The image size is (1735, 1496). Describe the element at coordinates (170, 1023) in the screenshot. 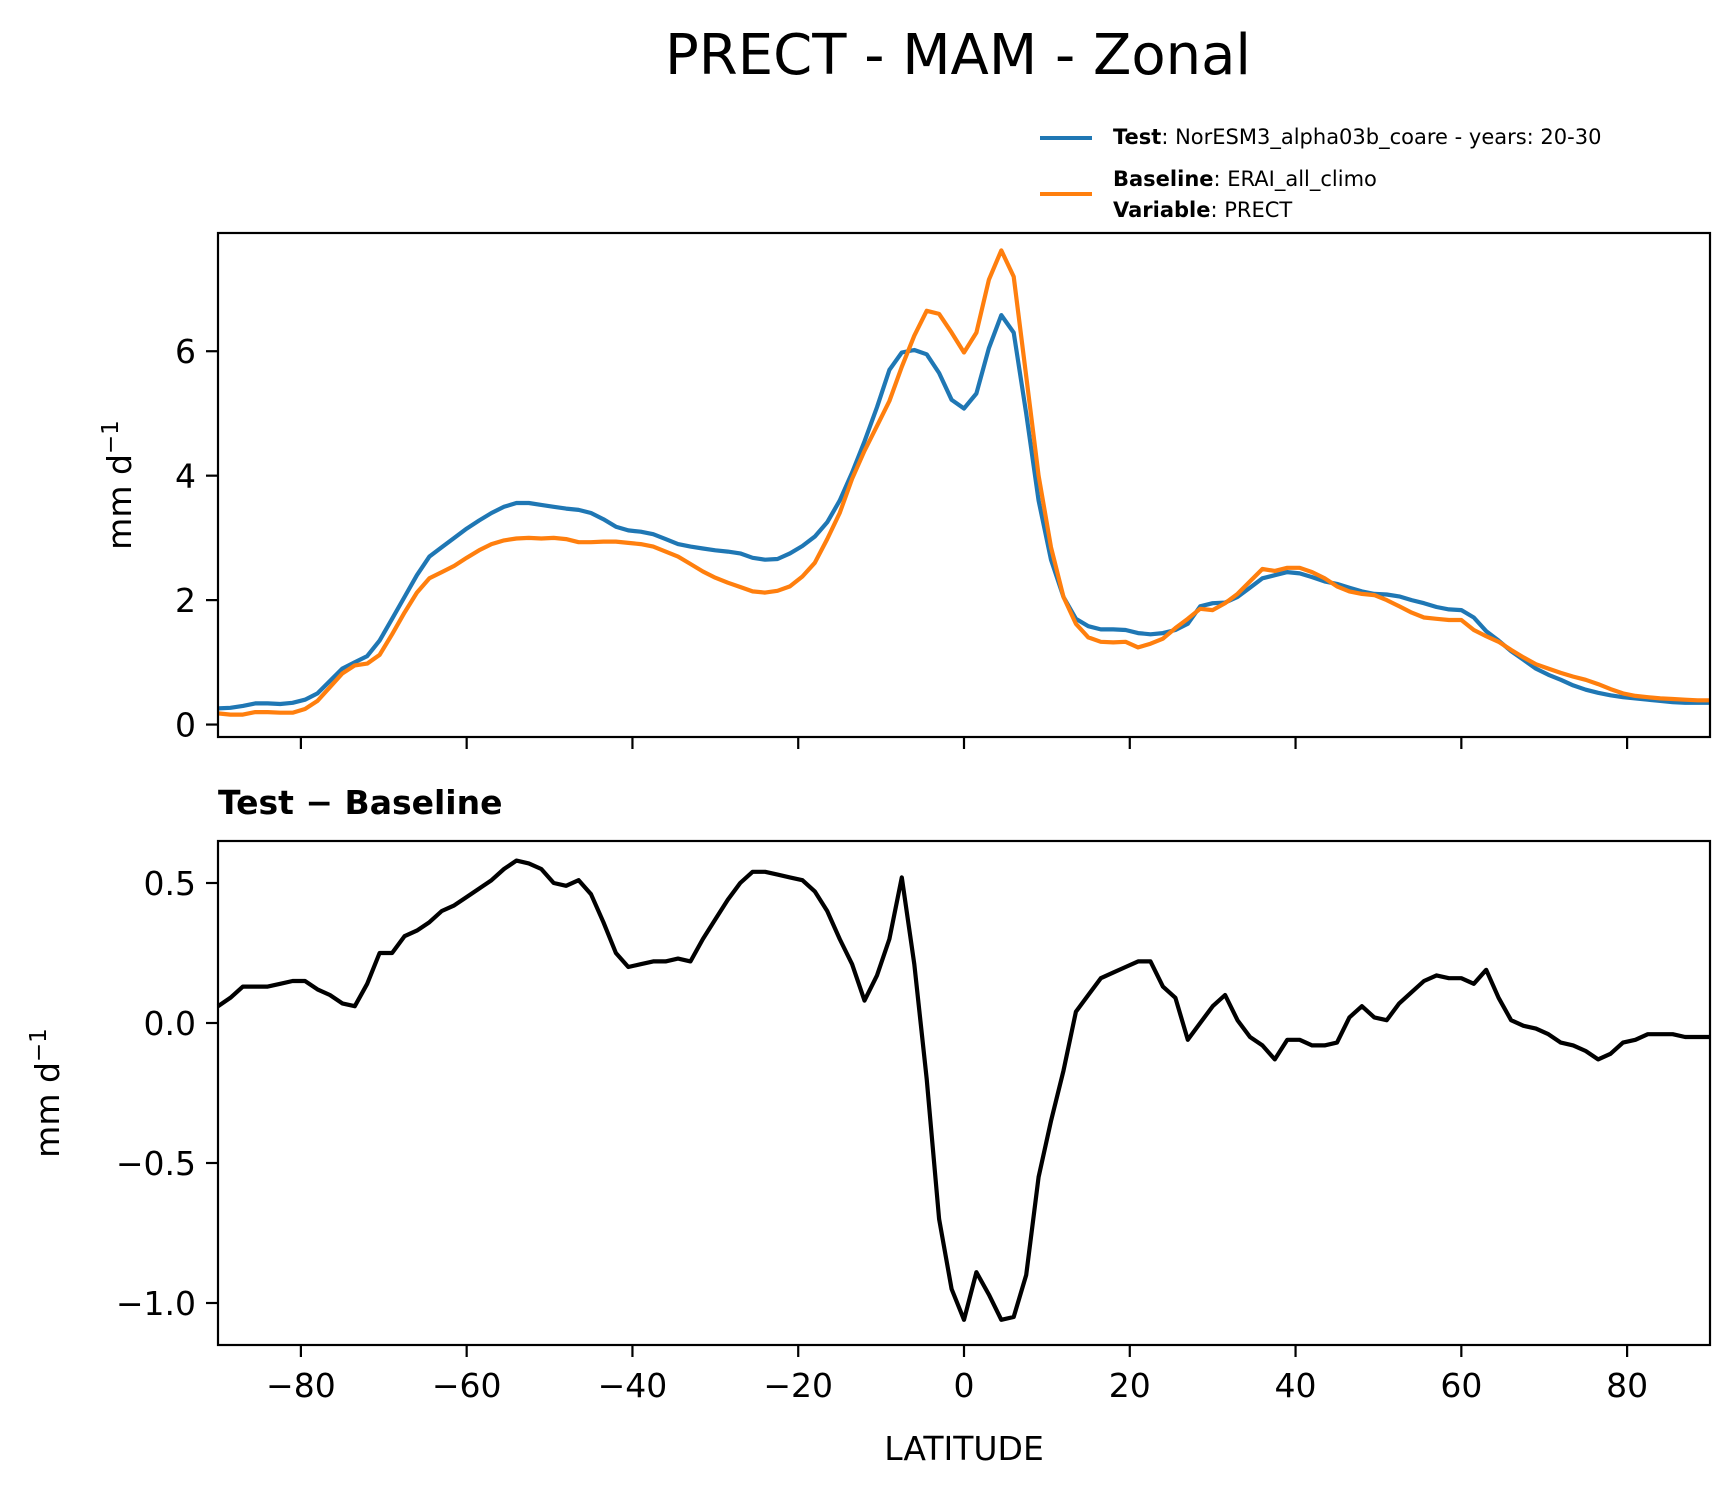

I see `bottom-ytick-label: 0.0` at that location.